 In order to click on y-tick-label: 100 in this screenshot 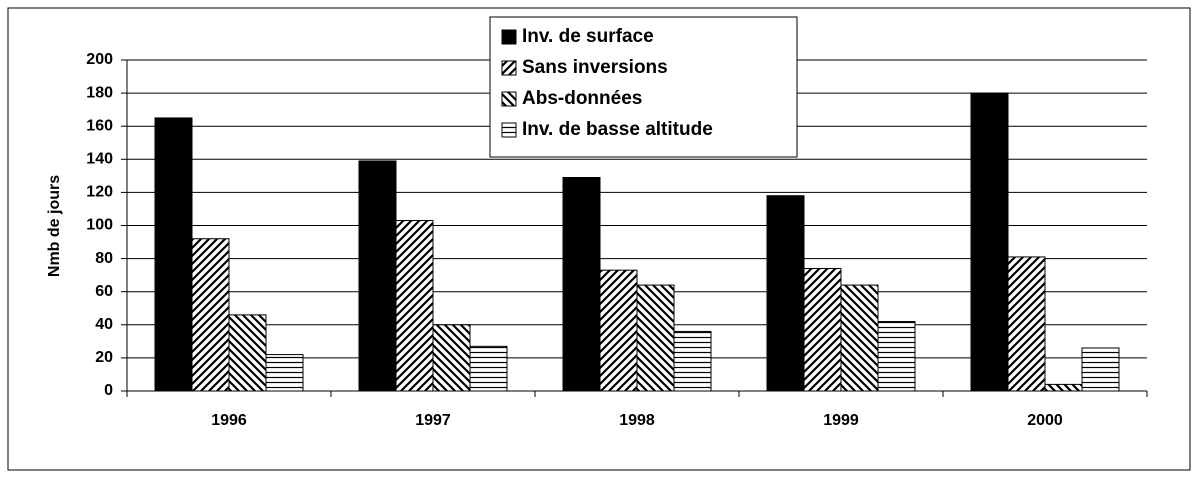, I will do `click(99, 225)`.